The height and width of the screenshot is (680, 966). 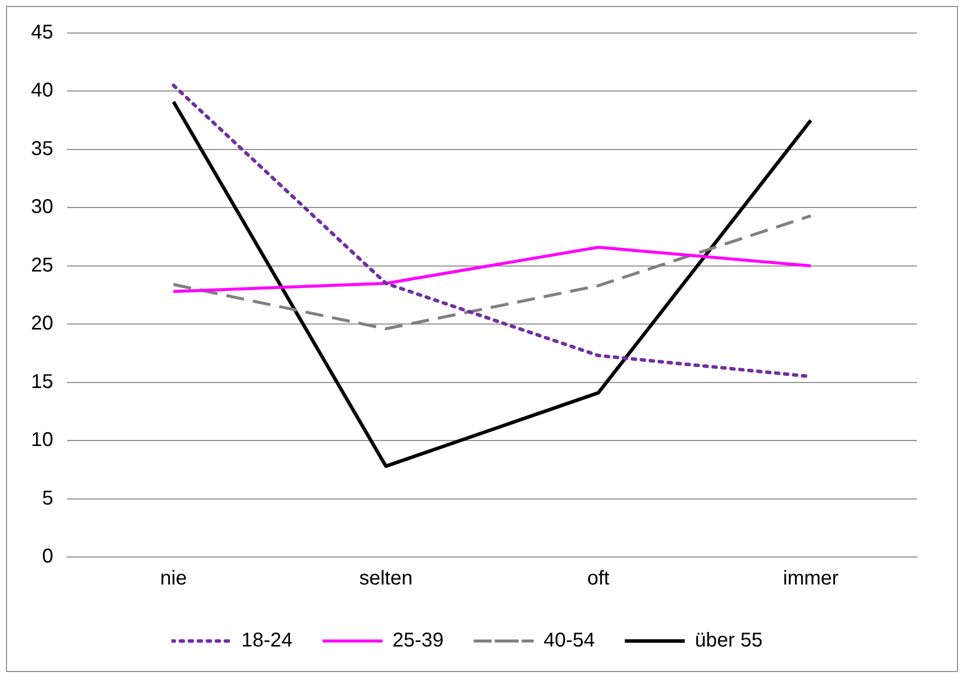 I want to click on y-tick-label: 10, so click(x=42, y=440).